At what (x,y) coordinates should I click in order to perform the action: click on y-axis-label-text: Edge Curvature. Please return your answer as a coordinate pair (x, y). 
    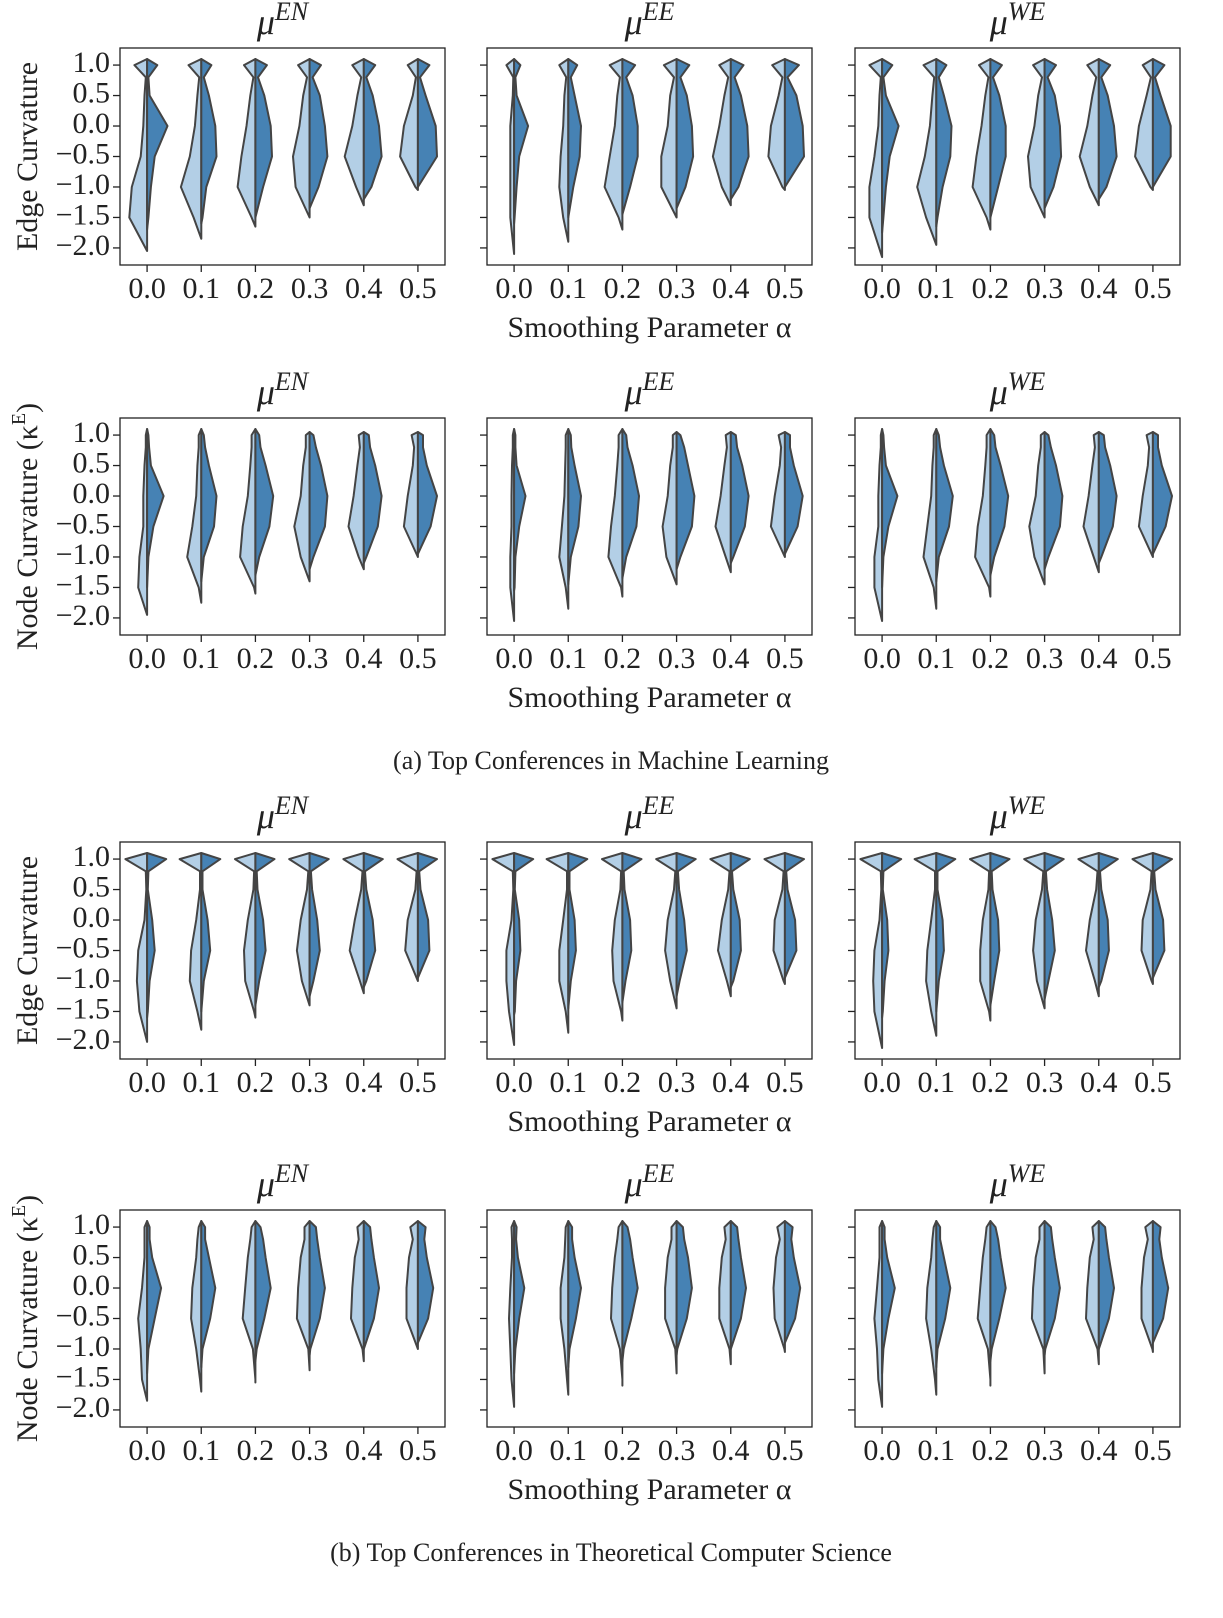
    Looking at the image, I should click on (27, 156).